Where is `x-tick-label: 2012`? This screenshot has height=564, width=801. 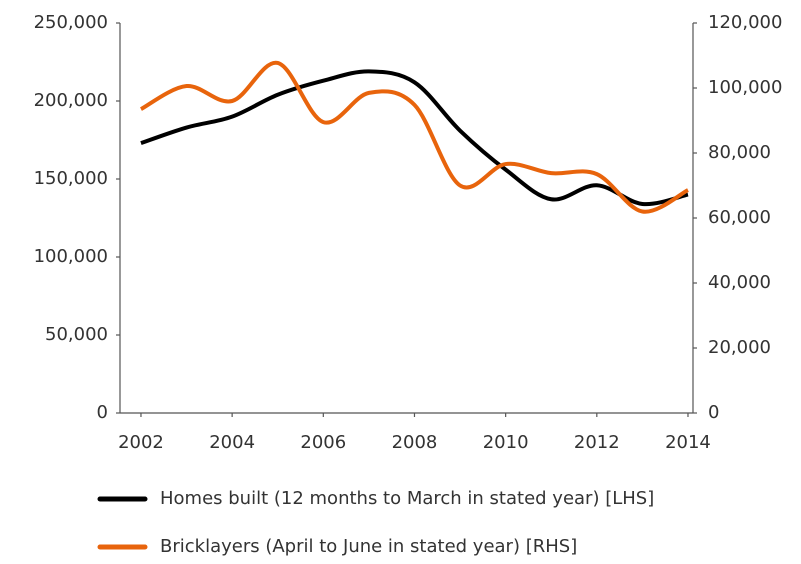 x-tick-label: 2012 is located at coordinates (597, 442).